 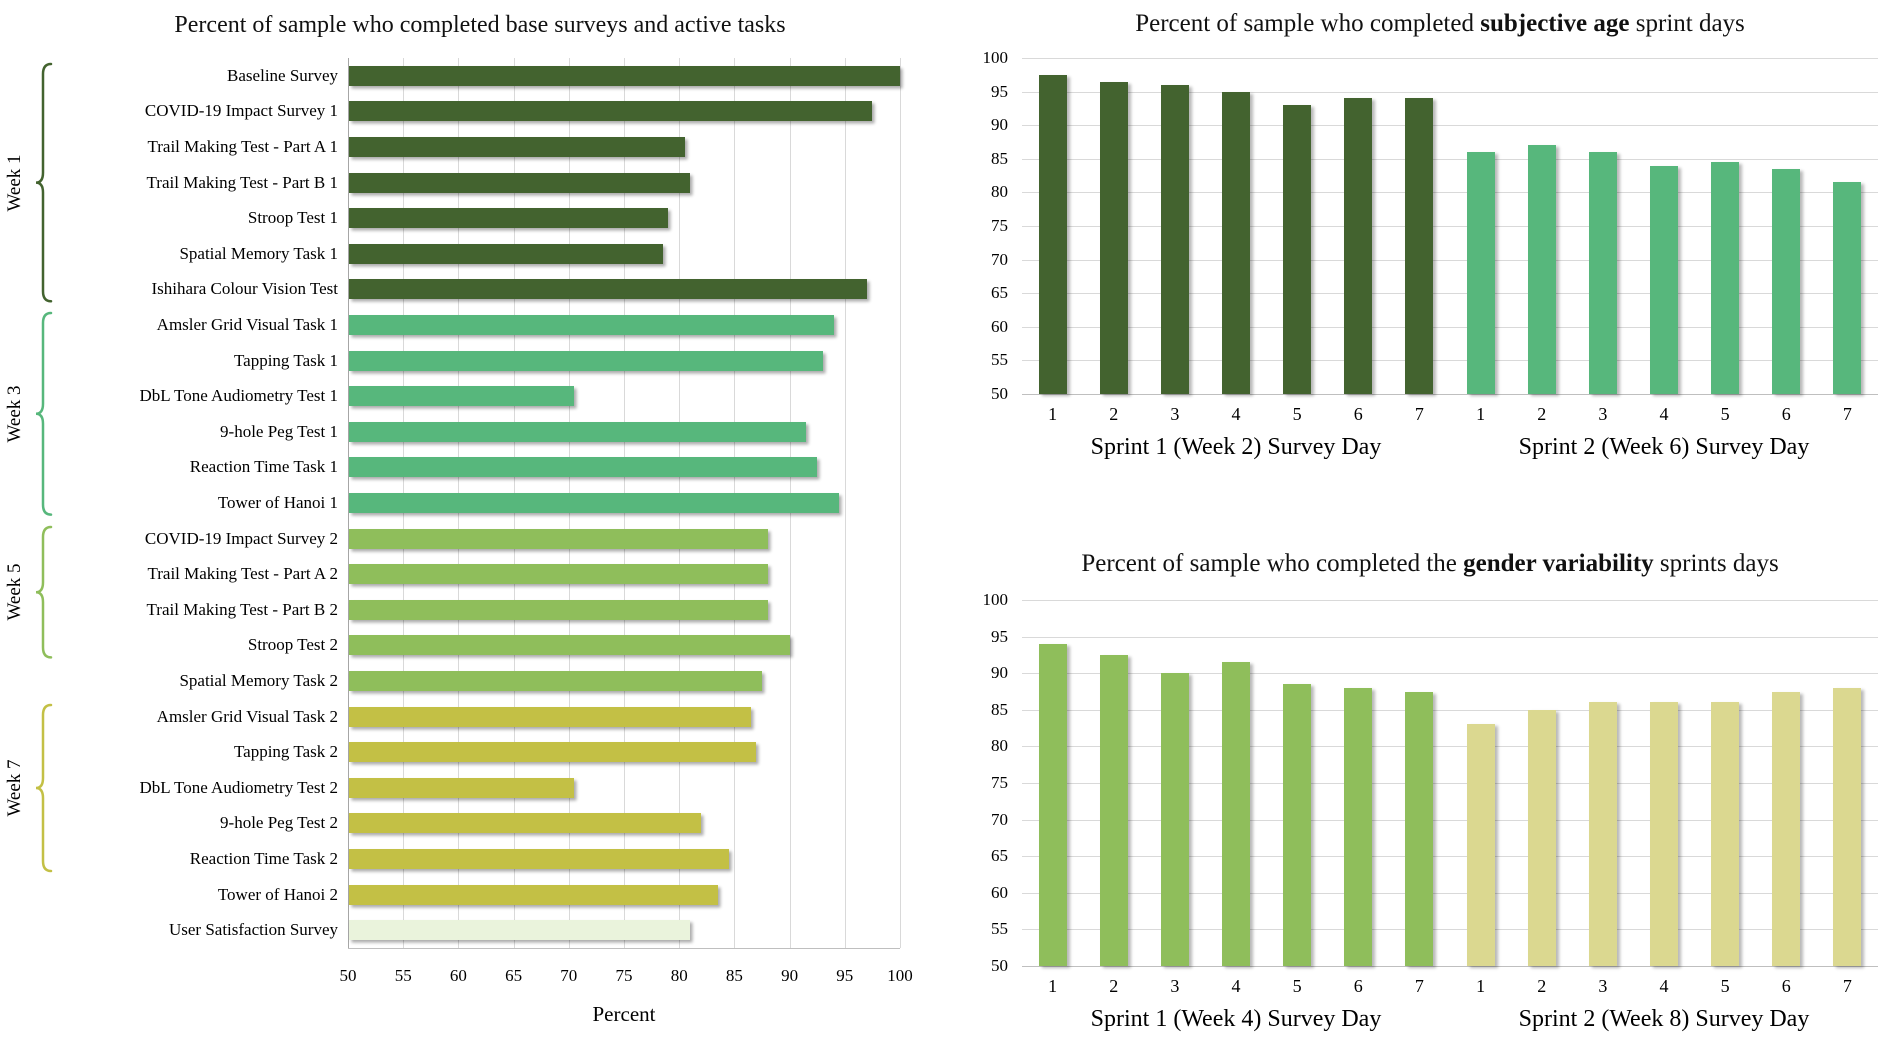 What do you see at coordinates (1716, 563) in the screenshot?
I see `title-text-suffix: sprints days` at bounding box center [1716, 563].